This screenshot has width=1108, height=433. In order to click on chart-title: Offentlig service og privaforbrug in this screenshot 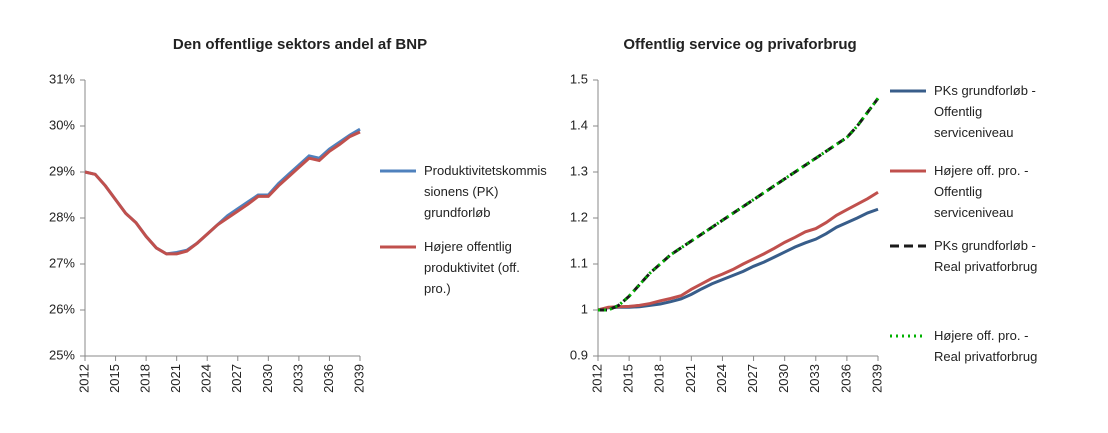, I will do `click(739, 44)`.